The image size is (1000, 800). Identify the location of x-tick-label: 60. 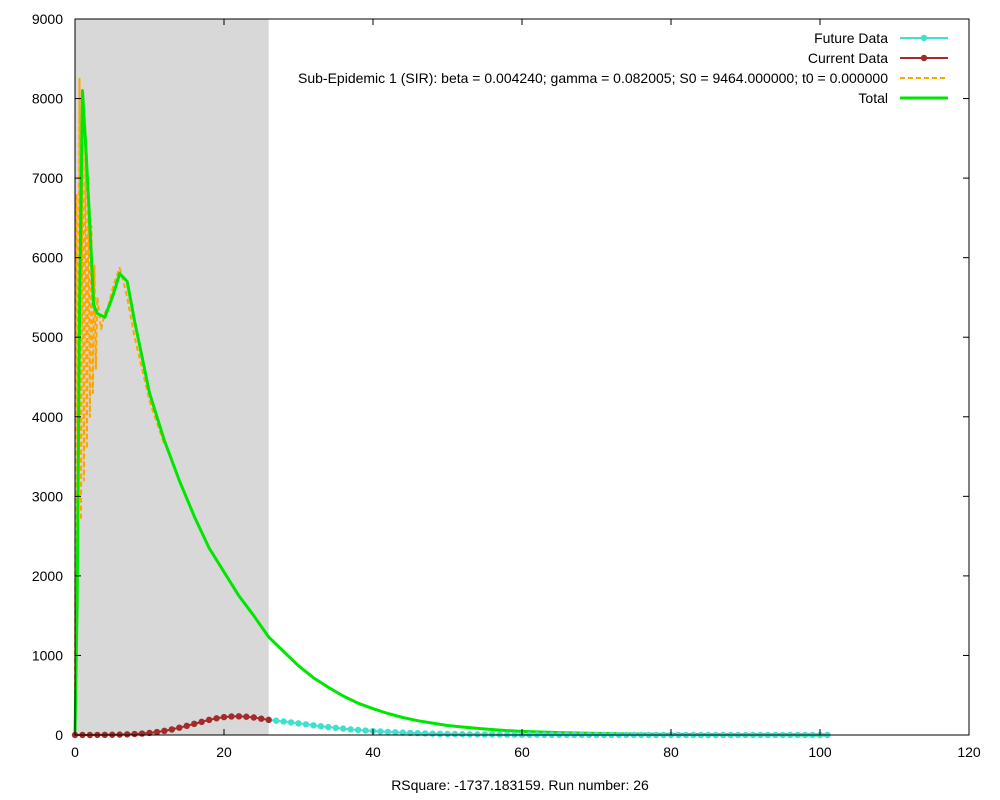
(522, 752).